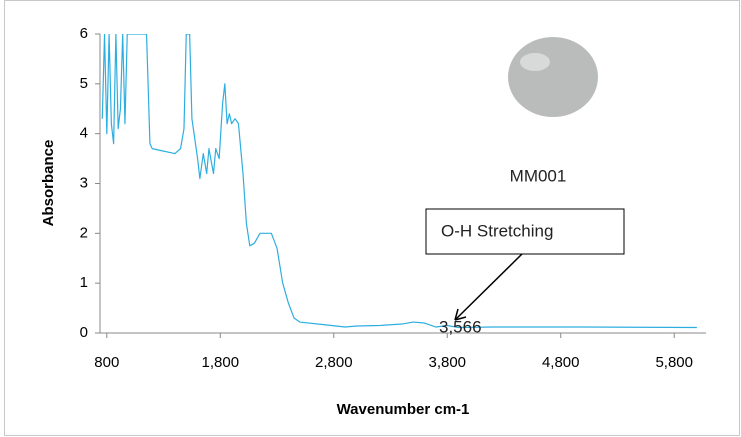  I want to click on sample-photo, so click(553, 77).